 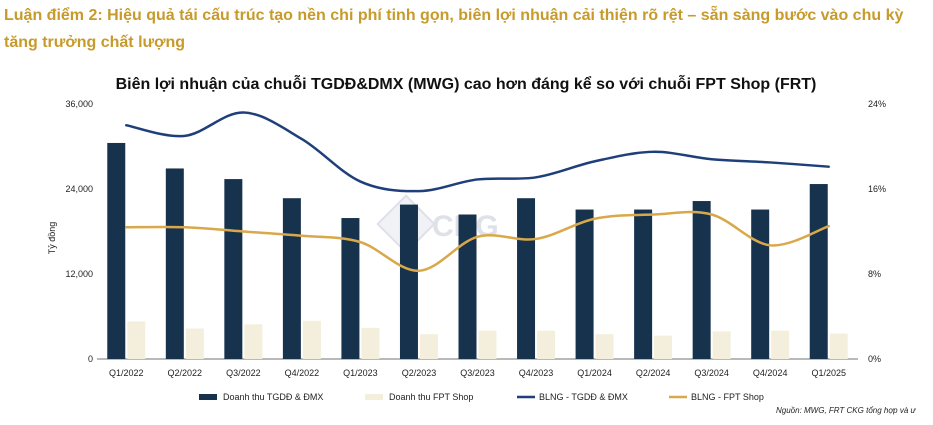 What do you see at coordinates (874, 274) in the screenshot?
I see `y2-tick-label: 8%` at bounding box center [874, 274].